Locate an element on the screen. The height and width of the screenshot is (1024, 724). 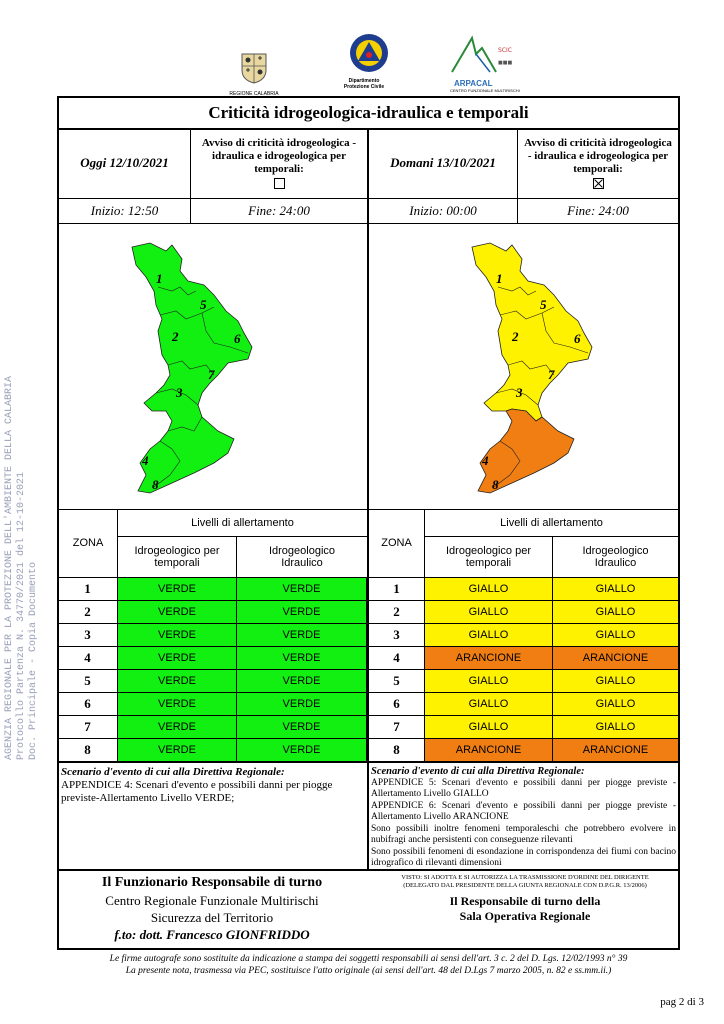
map-tomorrow-zone-label: 2 is located at coordinates (515, 336).